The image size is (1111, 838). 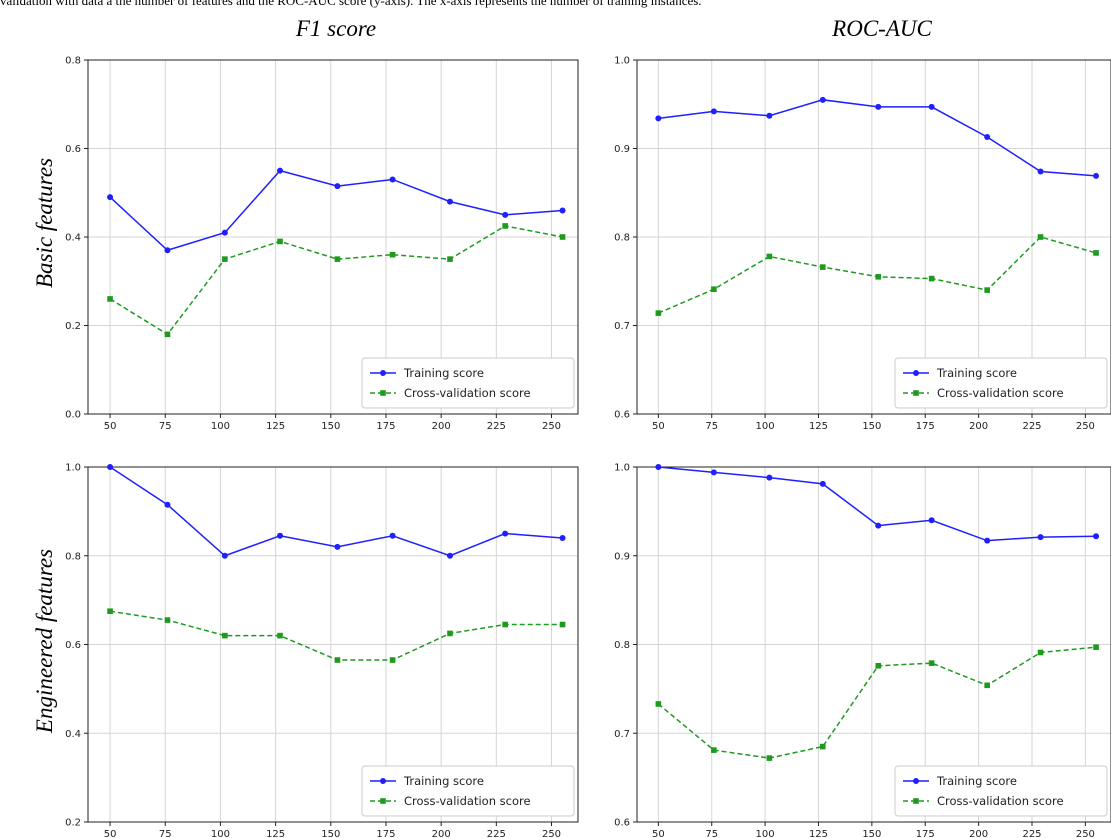 I want to click on x-tick-label: 50, so click(x=658, y=833).